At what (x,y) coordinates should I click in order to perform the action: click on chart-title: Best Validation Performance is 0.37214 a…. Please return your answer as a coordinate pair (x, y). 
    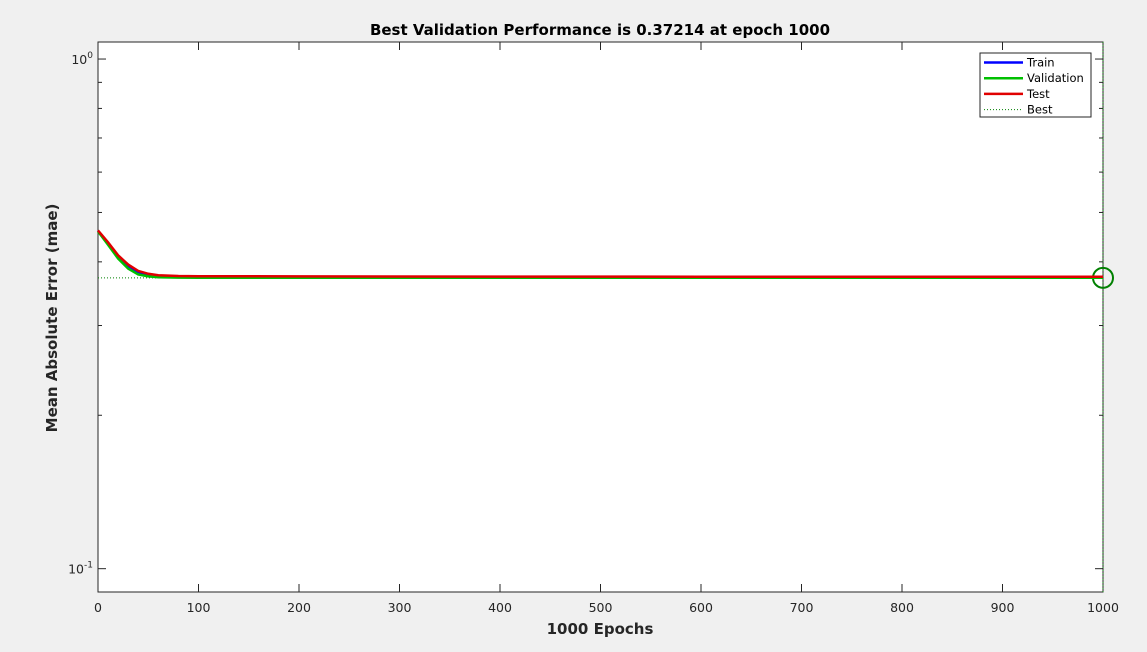
    Looking at the image, I should click on (600, 30).